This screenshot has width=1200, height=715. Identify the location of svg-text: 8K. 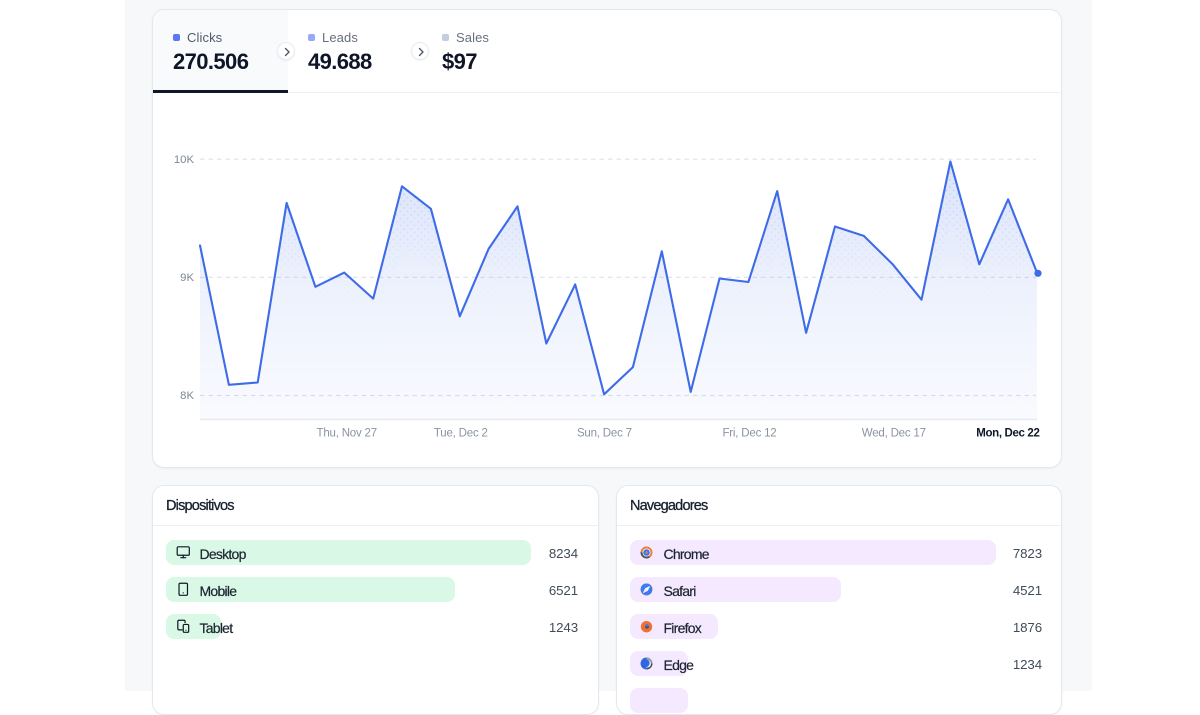
(187, 396).